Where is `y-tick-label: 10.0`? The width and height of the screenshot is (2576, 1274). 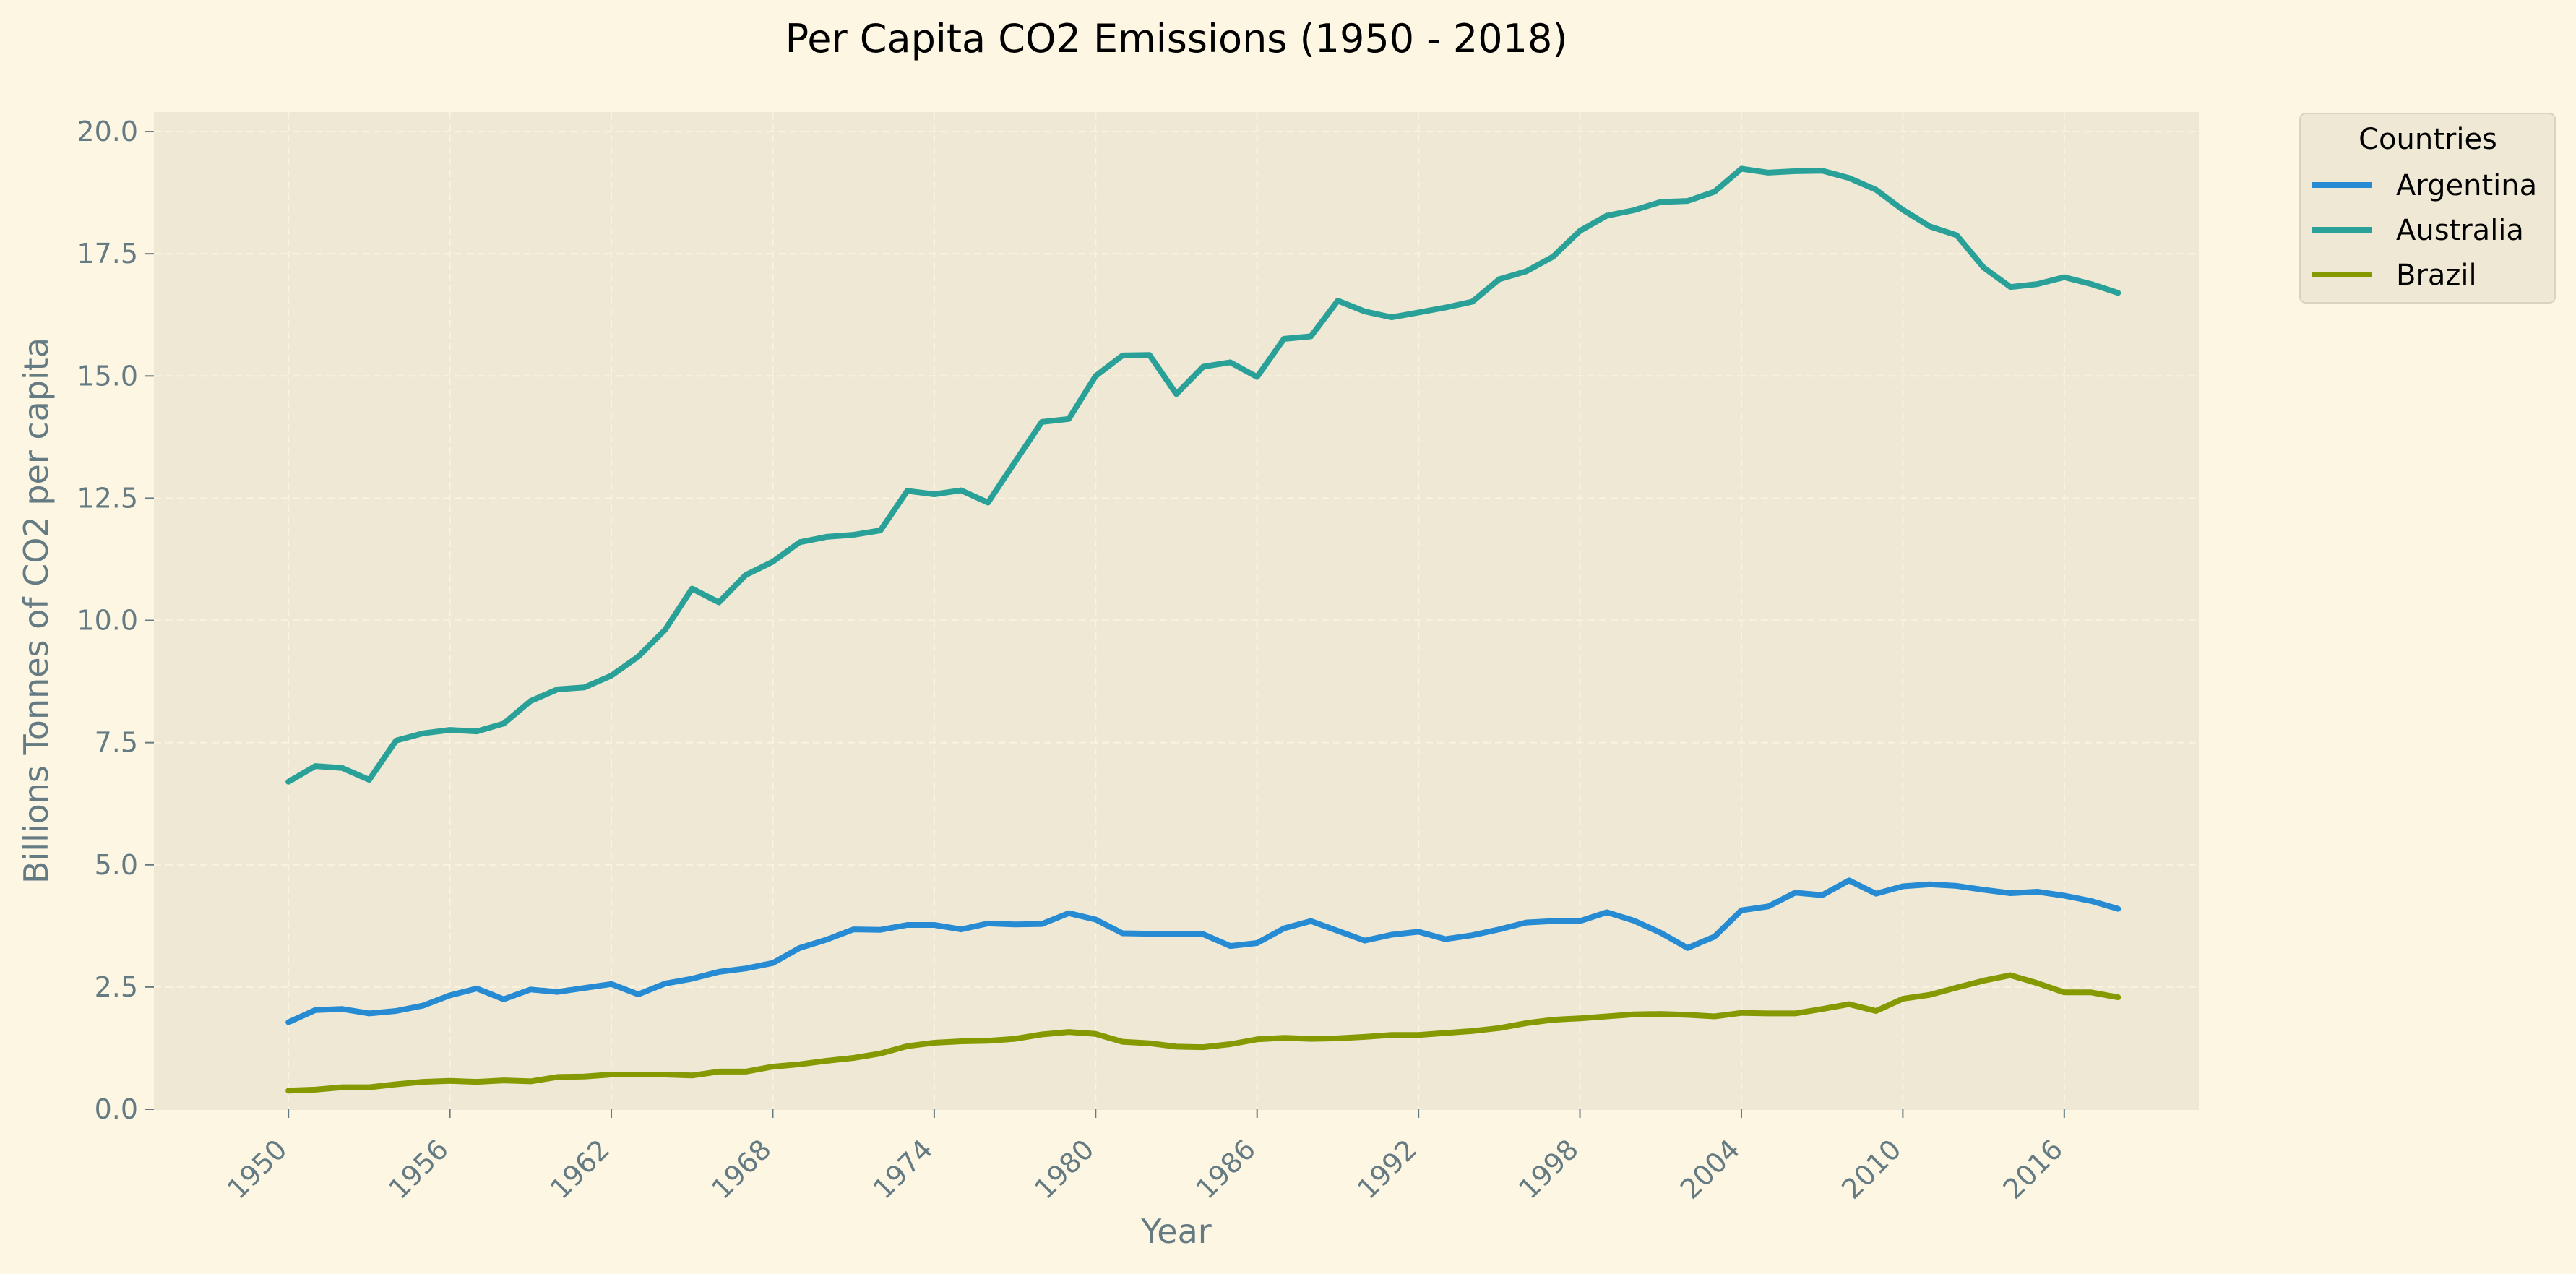
y-tick-label: 10.0 is located at coordinates (107, 621).